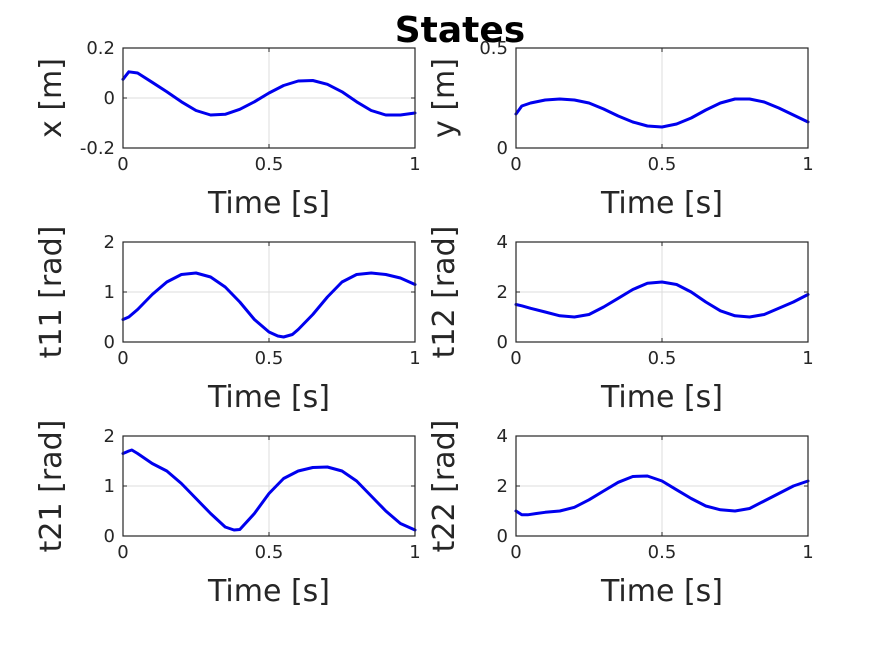 The image size is (891, 647). What do you see at coordinates (100, 48) in the screenshot?
I see `y-tick-label: 0.2` at bounding box center [100, 48].